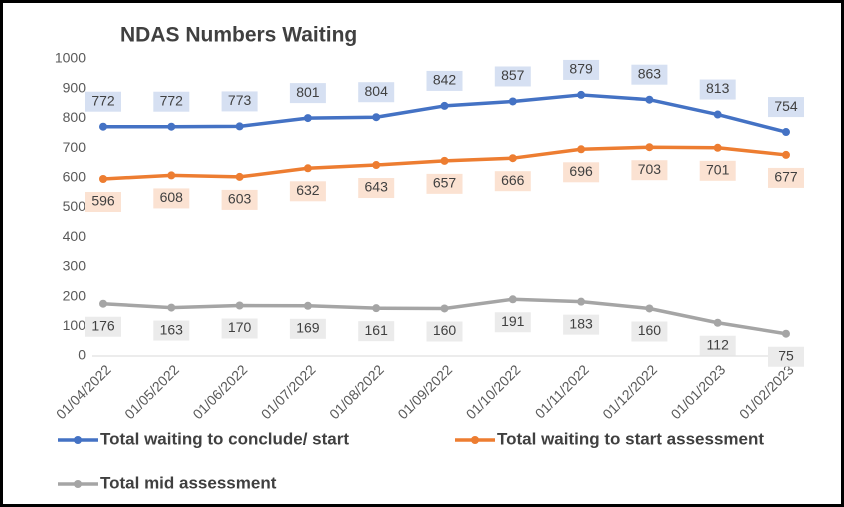 The width and height of the screenshot is (844, 507). I want to click on y-tick-label: 200, so click(75, 295).